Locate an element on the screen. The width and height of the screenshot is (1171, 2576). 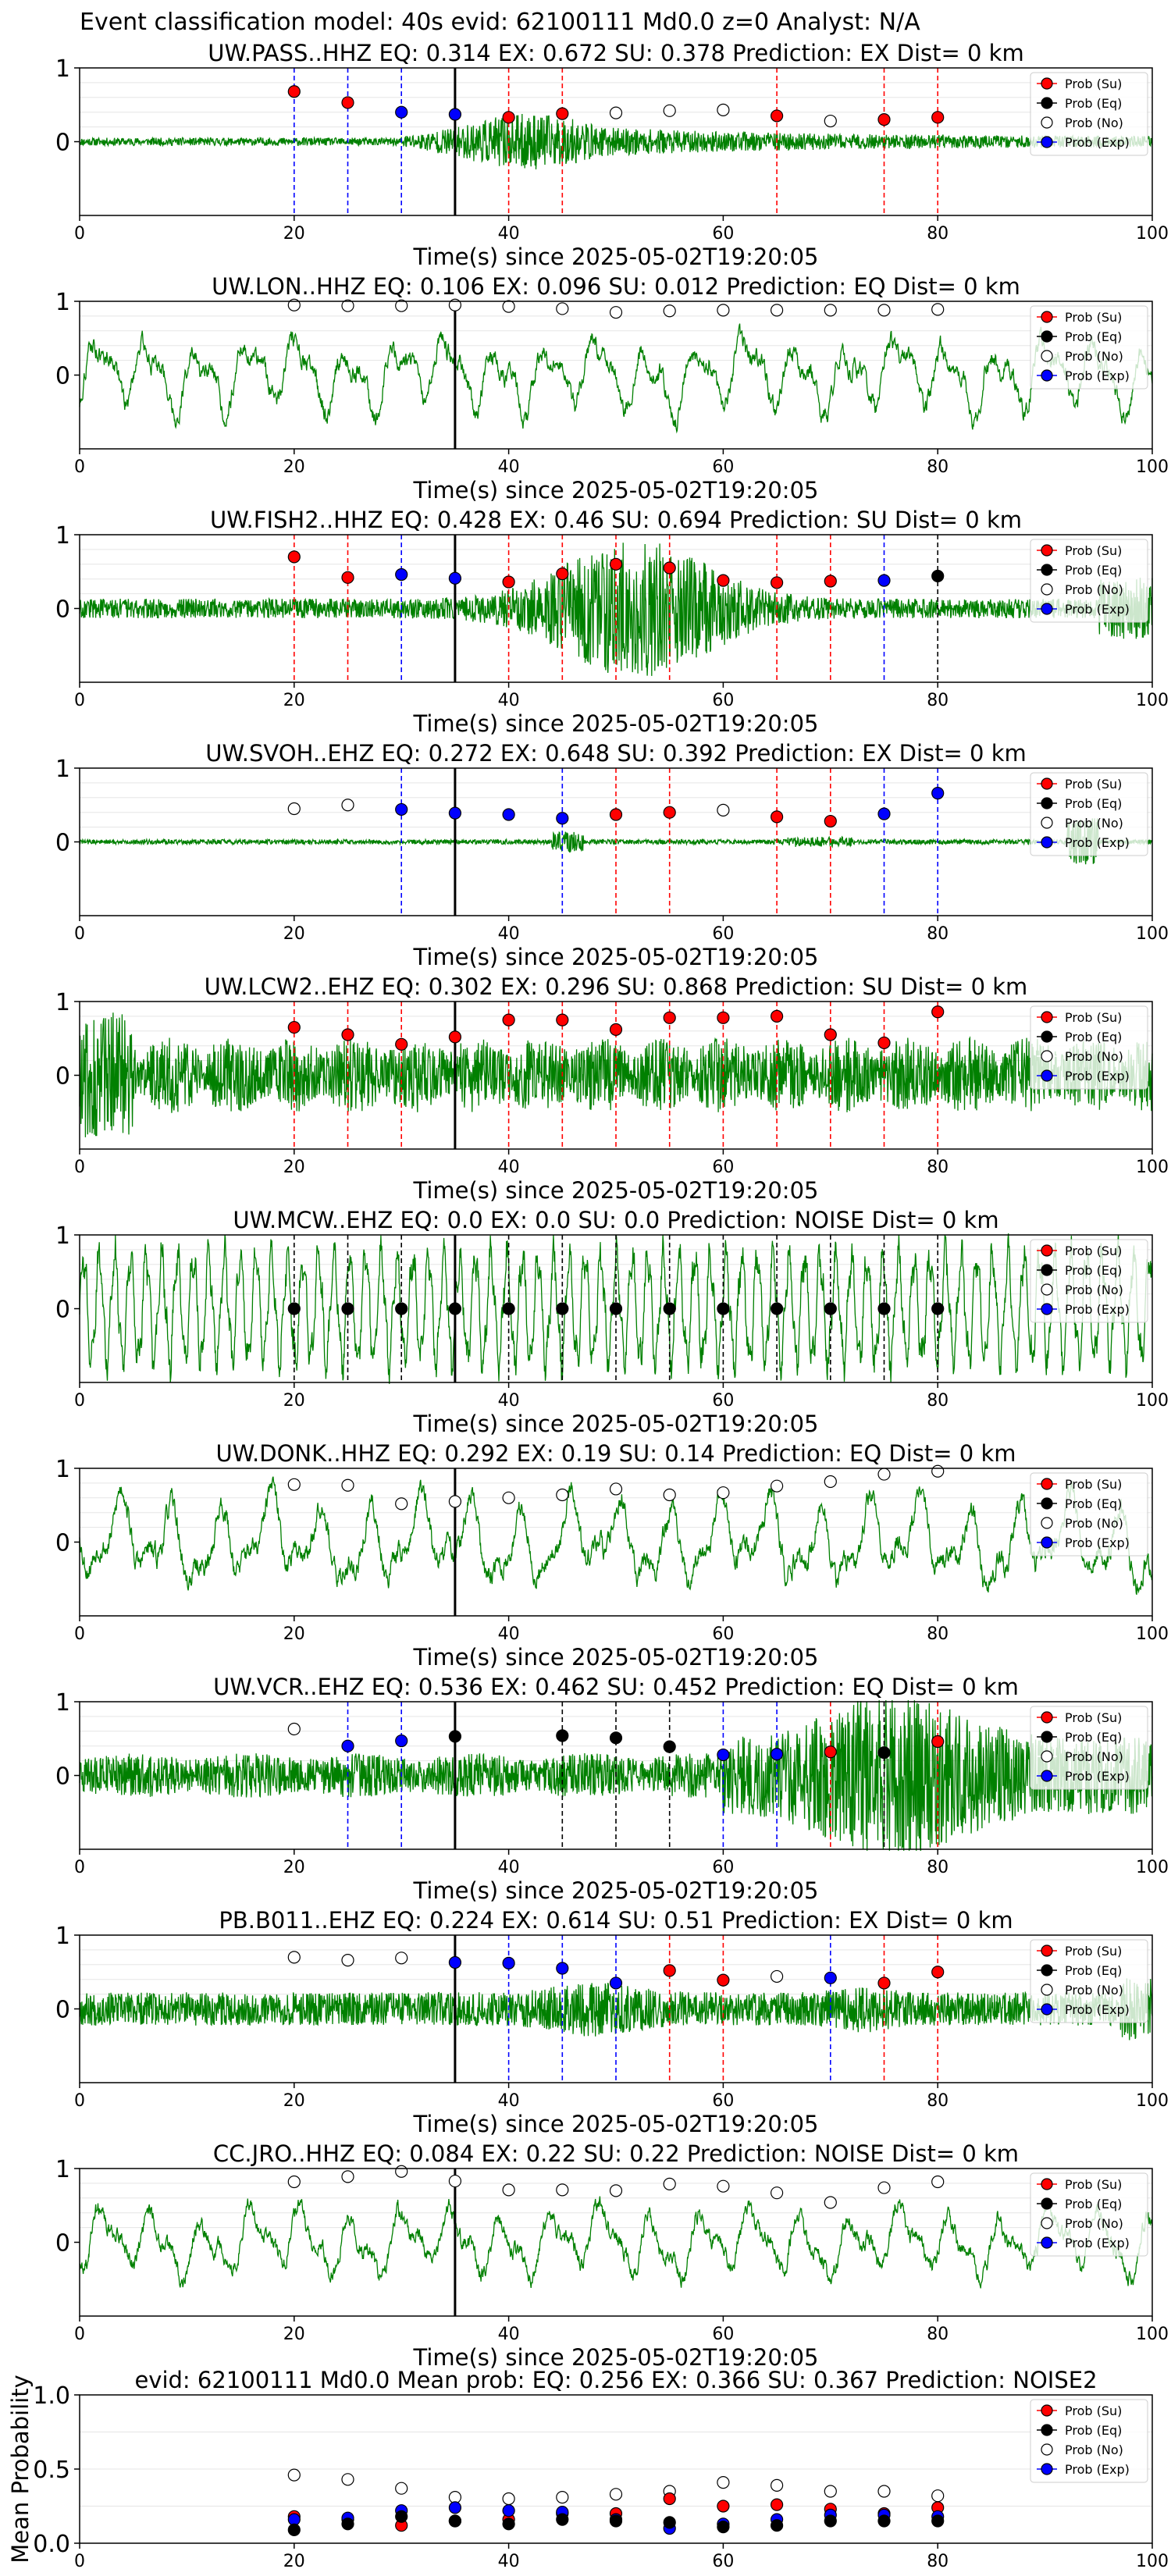
legend-label-su: Prob (Su) is located at coordinates (1093, 784).